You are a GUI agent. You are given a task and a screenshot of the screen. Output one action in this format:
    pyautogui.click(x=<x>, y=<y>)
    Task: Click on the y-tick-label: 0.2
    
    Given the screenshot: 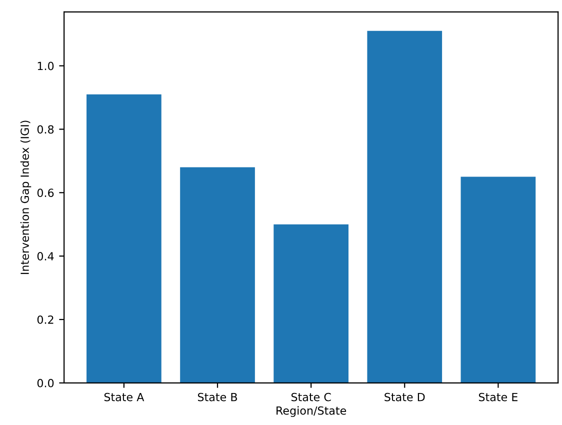 What is the action you would take?
    pyautogui.click(x=45, y=319)
    